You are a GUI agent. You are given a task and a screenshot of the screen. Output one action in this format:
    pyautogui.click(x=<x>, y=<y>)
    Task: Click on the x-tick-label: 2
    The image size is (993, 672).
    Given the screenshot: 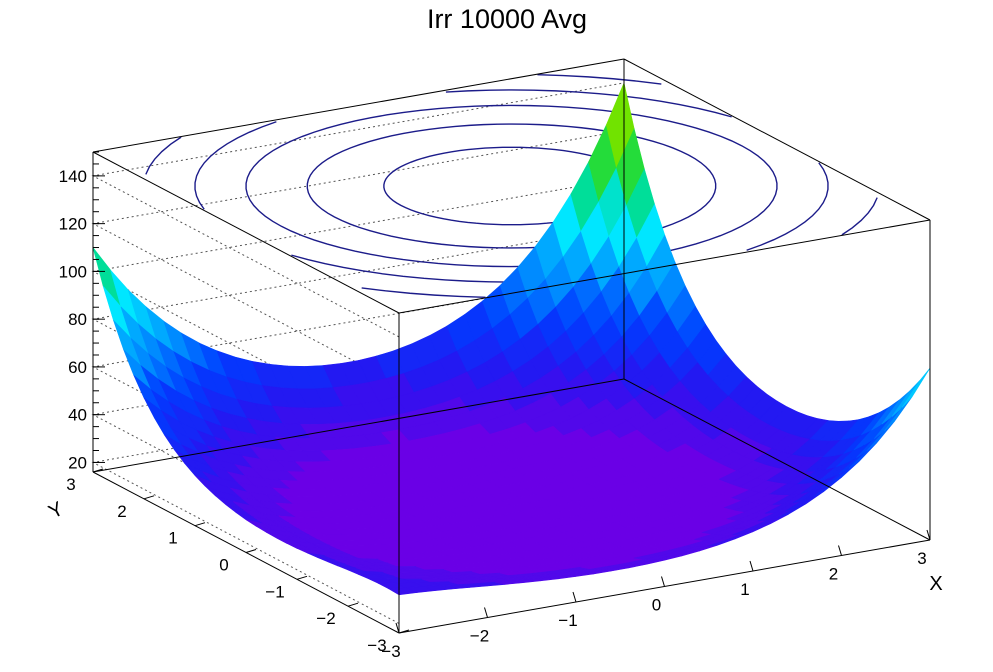 What is the action you would take?
    pyautogui.click(x=833, y=574)
    